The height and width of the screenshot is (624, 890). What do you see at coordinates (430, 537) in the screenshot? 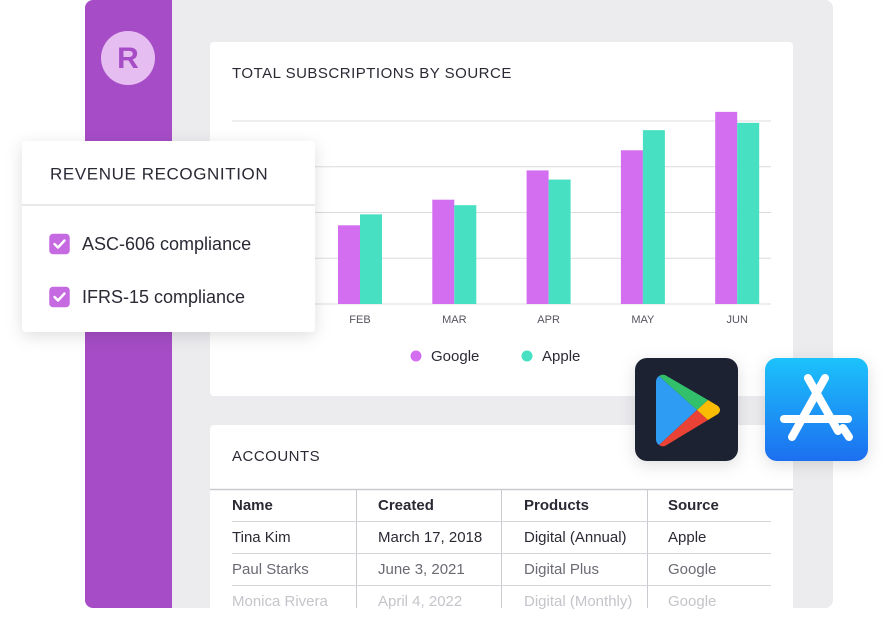
I see `table-cell: March 17, 2018` at bounding box center [430, 537].